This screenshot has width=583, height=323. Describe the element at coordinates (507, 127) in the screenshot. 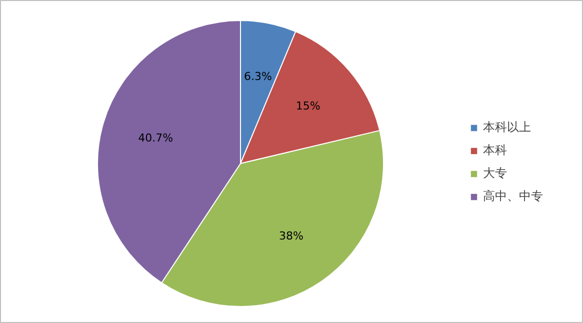

I see `legend-label: 本科以上` at that location.